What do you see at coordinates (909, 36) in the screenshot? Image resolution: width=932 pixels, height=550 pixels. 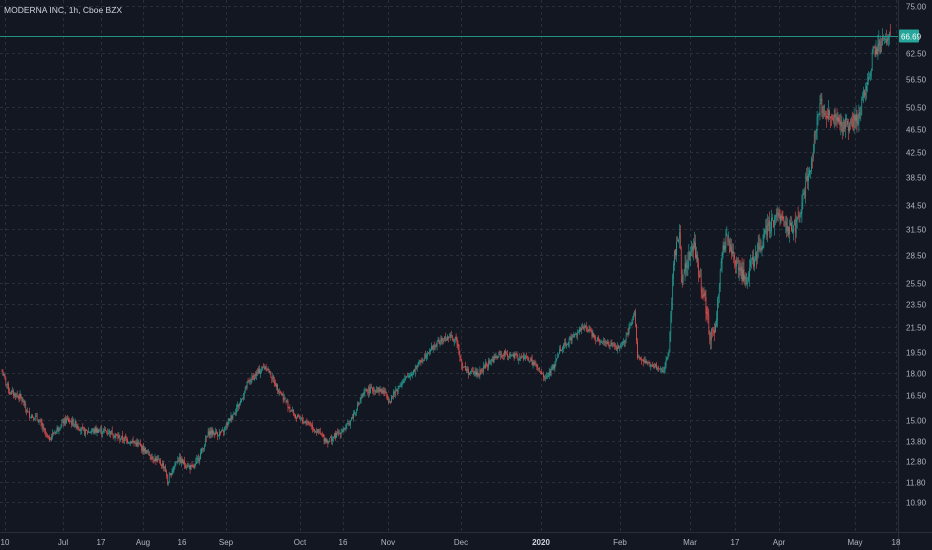 I see `last-price-badge` at bounding box center [909, 36].